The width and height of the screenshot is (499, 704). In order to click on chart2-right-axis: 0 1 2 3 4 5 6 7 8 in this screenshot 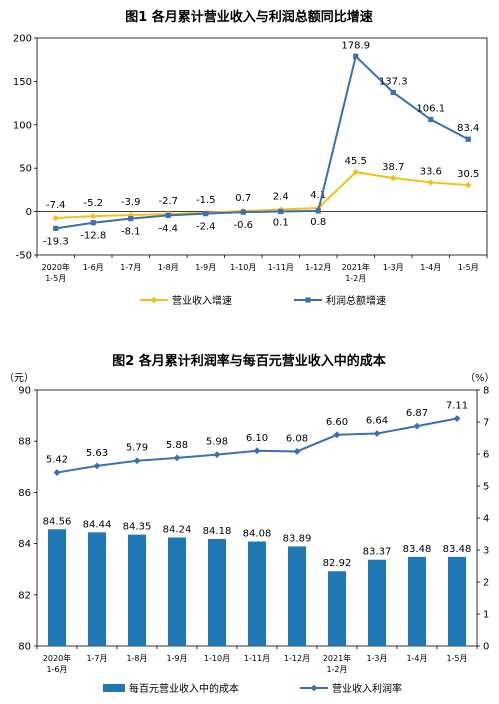, I will do `click(483, 519)`.